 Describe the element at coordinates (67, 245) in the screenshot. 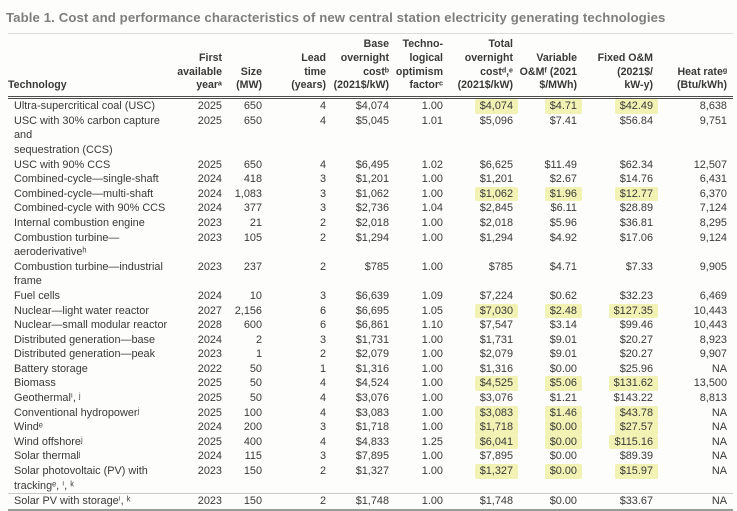

I see `cell-technology: Combustion turbine— aeroderivativeʰ` at that location.